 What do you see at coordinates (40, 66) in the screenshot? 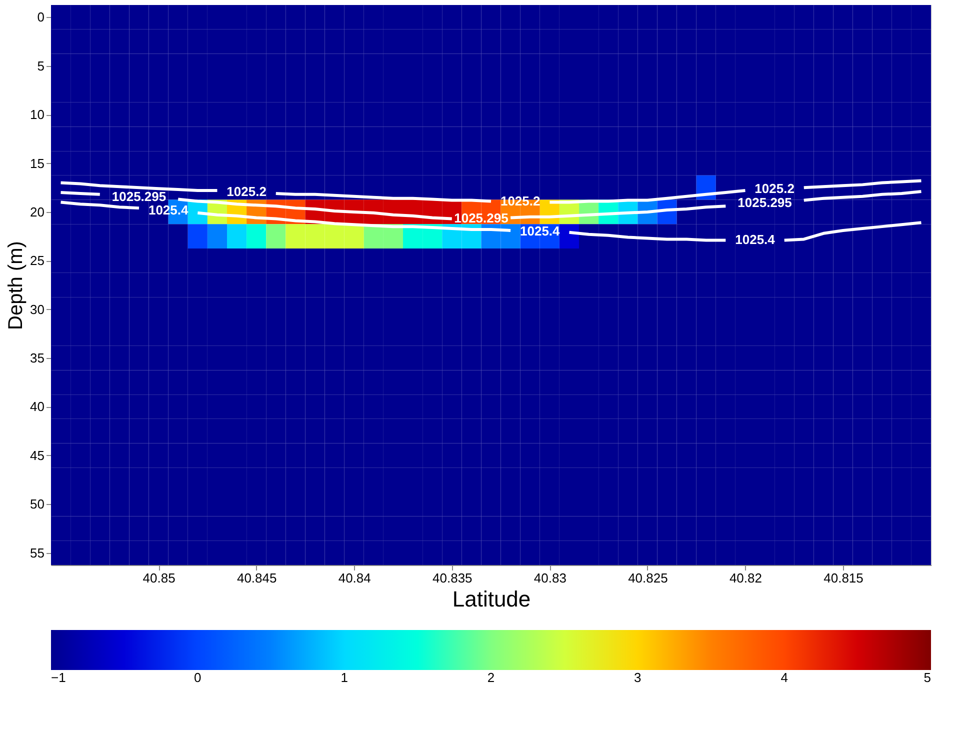
I see `y-tick-label: 5` at bounding box center [40, 66].